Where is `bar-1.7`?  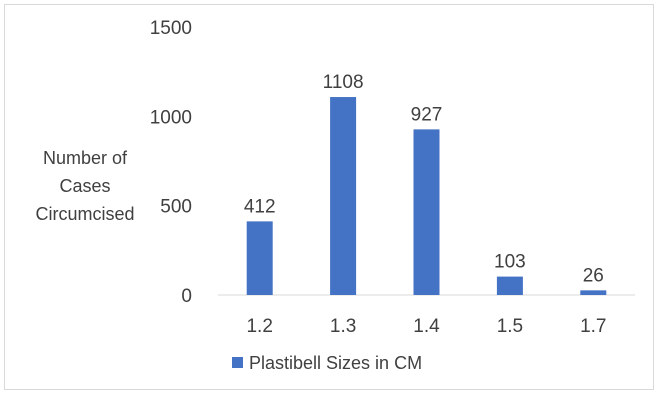 bar-1.7 is located at coordinates (593, 292).